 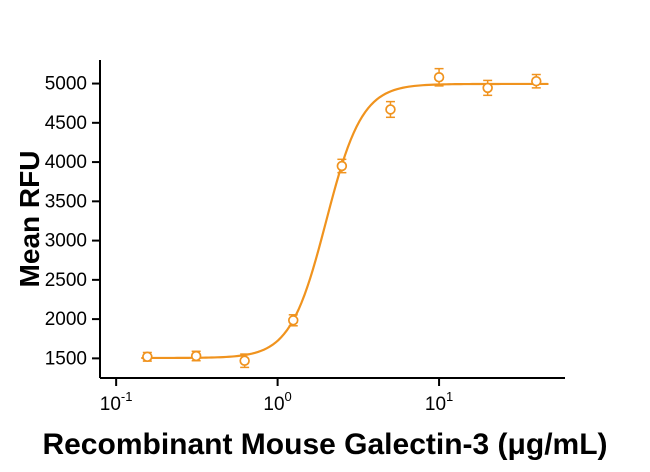 What do you see at coordinates (439, 402) in the screenshot?
I see `x-tick-label: 10¹` at bounding box center [439, 402].